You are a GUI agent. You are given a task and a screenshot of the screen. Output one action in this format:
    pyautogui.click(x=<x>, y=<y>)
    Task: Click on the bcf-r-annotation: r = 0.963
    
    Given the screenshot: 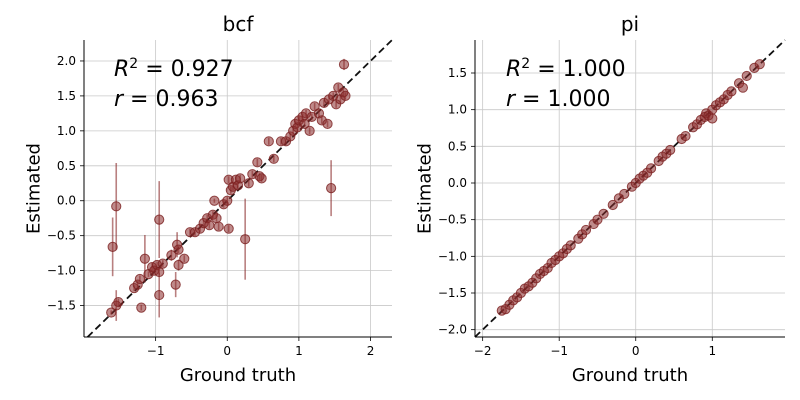 What is the action you would take?
    pyautogui.click(x=166, y=99)
    